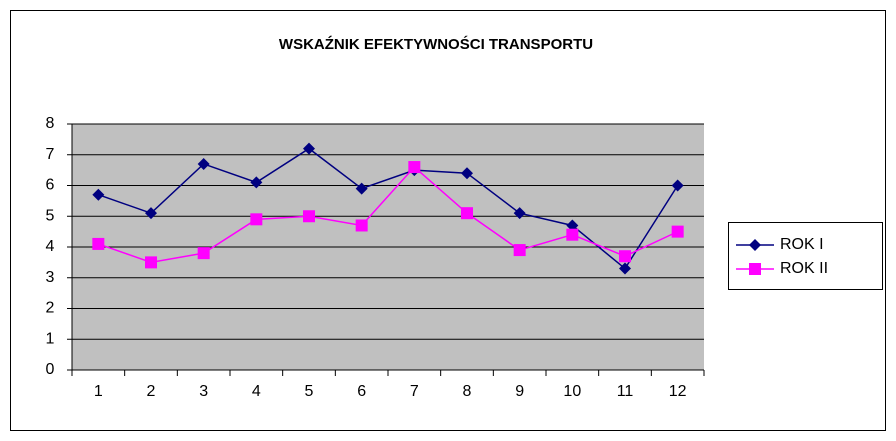 Image resolution: width=896 pixels, height=441 pixels. Describe the element at coordinates (678, 391) in the screenshot. I see `x-tick-label: 12` at that location.